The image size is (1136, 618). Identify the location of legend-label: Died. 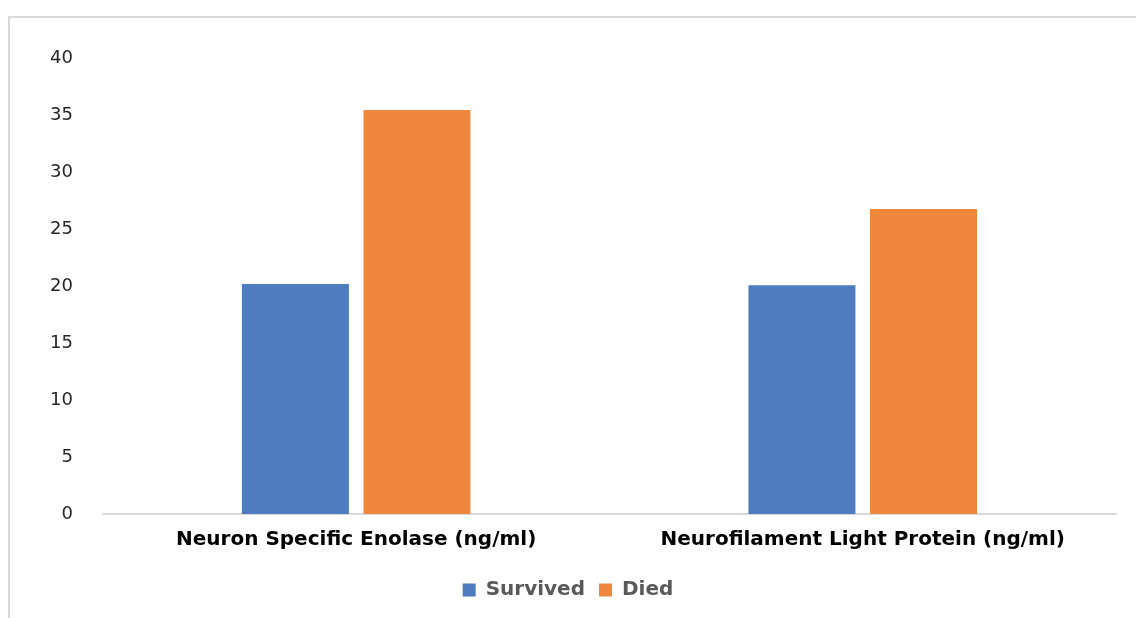
(647, 588).